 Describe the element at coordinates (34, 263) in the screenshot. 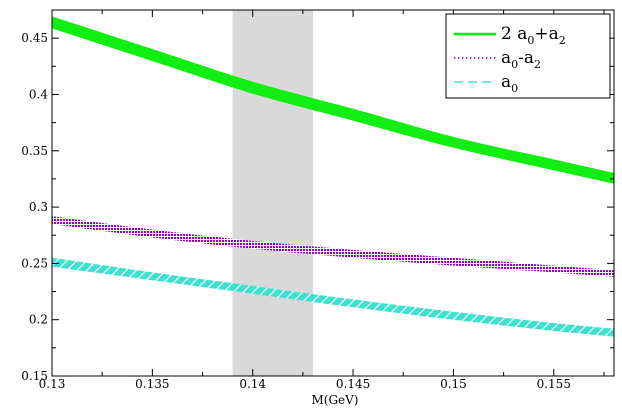

I see `y-tick-label: 0.25` at that location.